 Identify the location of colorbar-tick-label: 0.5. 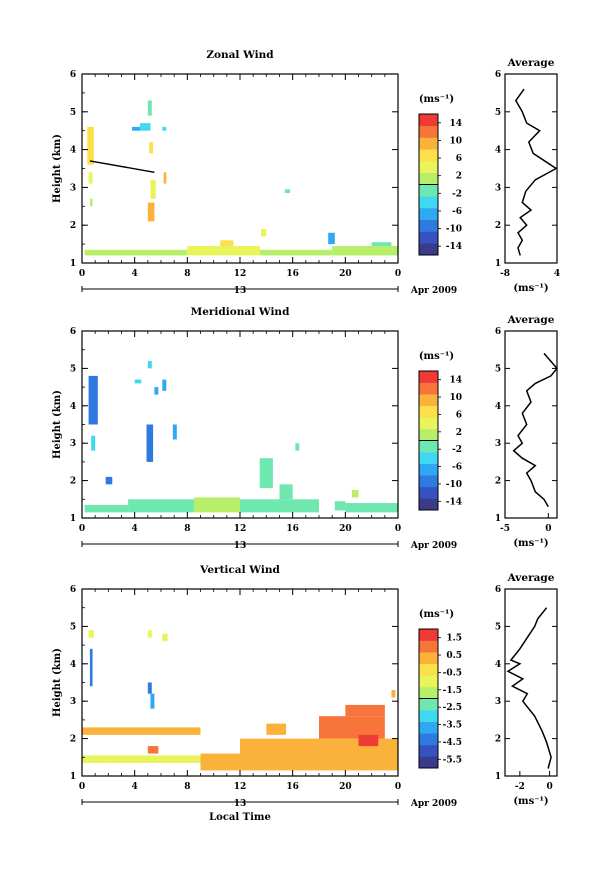
(454, 656).